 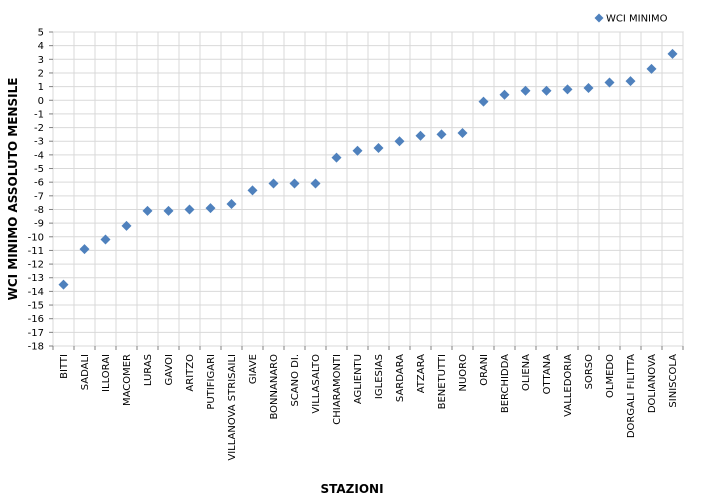 What do you see at coordinates (420, 135) in the screenshot?
I see `data-point-atzara` at bounding box center [420, 135].